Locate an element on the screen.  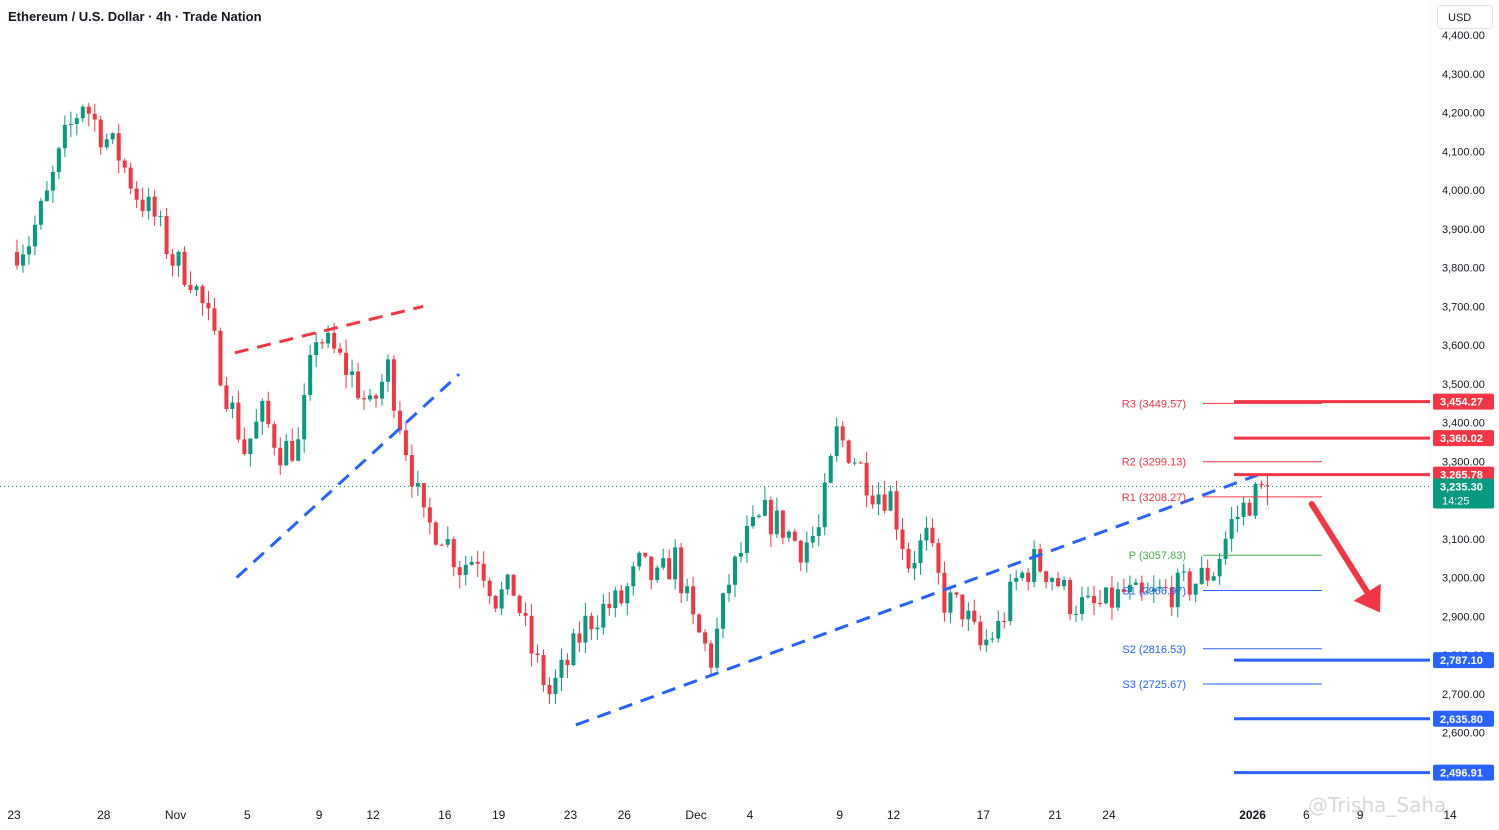
level-tag-label: 3,360.02 is located at coordinates (1461, 439).